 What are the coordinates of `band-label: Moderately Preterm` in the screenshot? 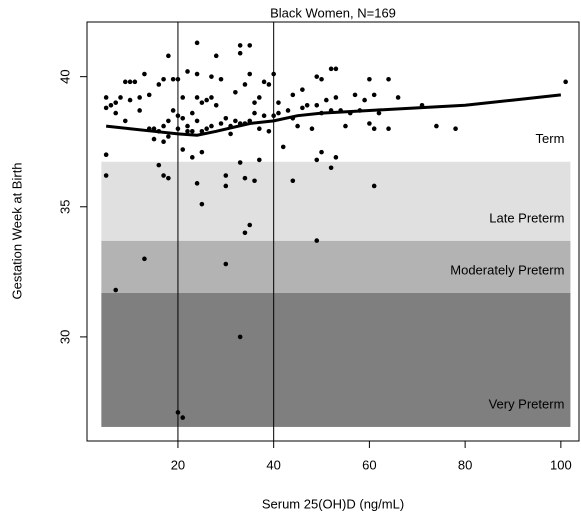 It's located at (507, 269).